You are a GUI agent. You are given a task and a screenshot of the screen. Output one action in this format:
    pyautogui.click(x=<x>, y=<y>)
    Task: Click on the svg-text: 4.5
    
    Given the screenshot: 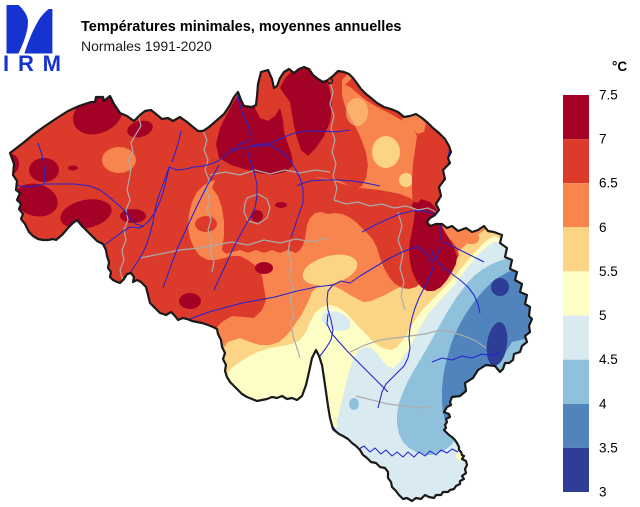 What is the action you would take?
    pyautogui.click(x=608, y=359)
    